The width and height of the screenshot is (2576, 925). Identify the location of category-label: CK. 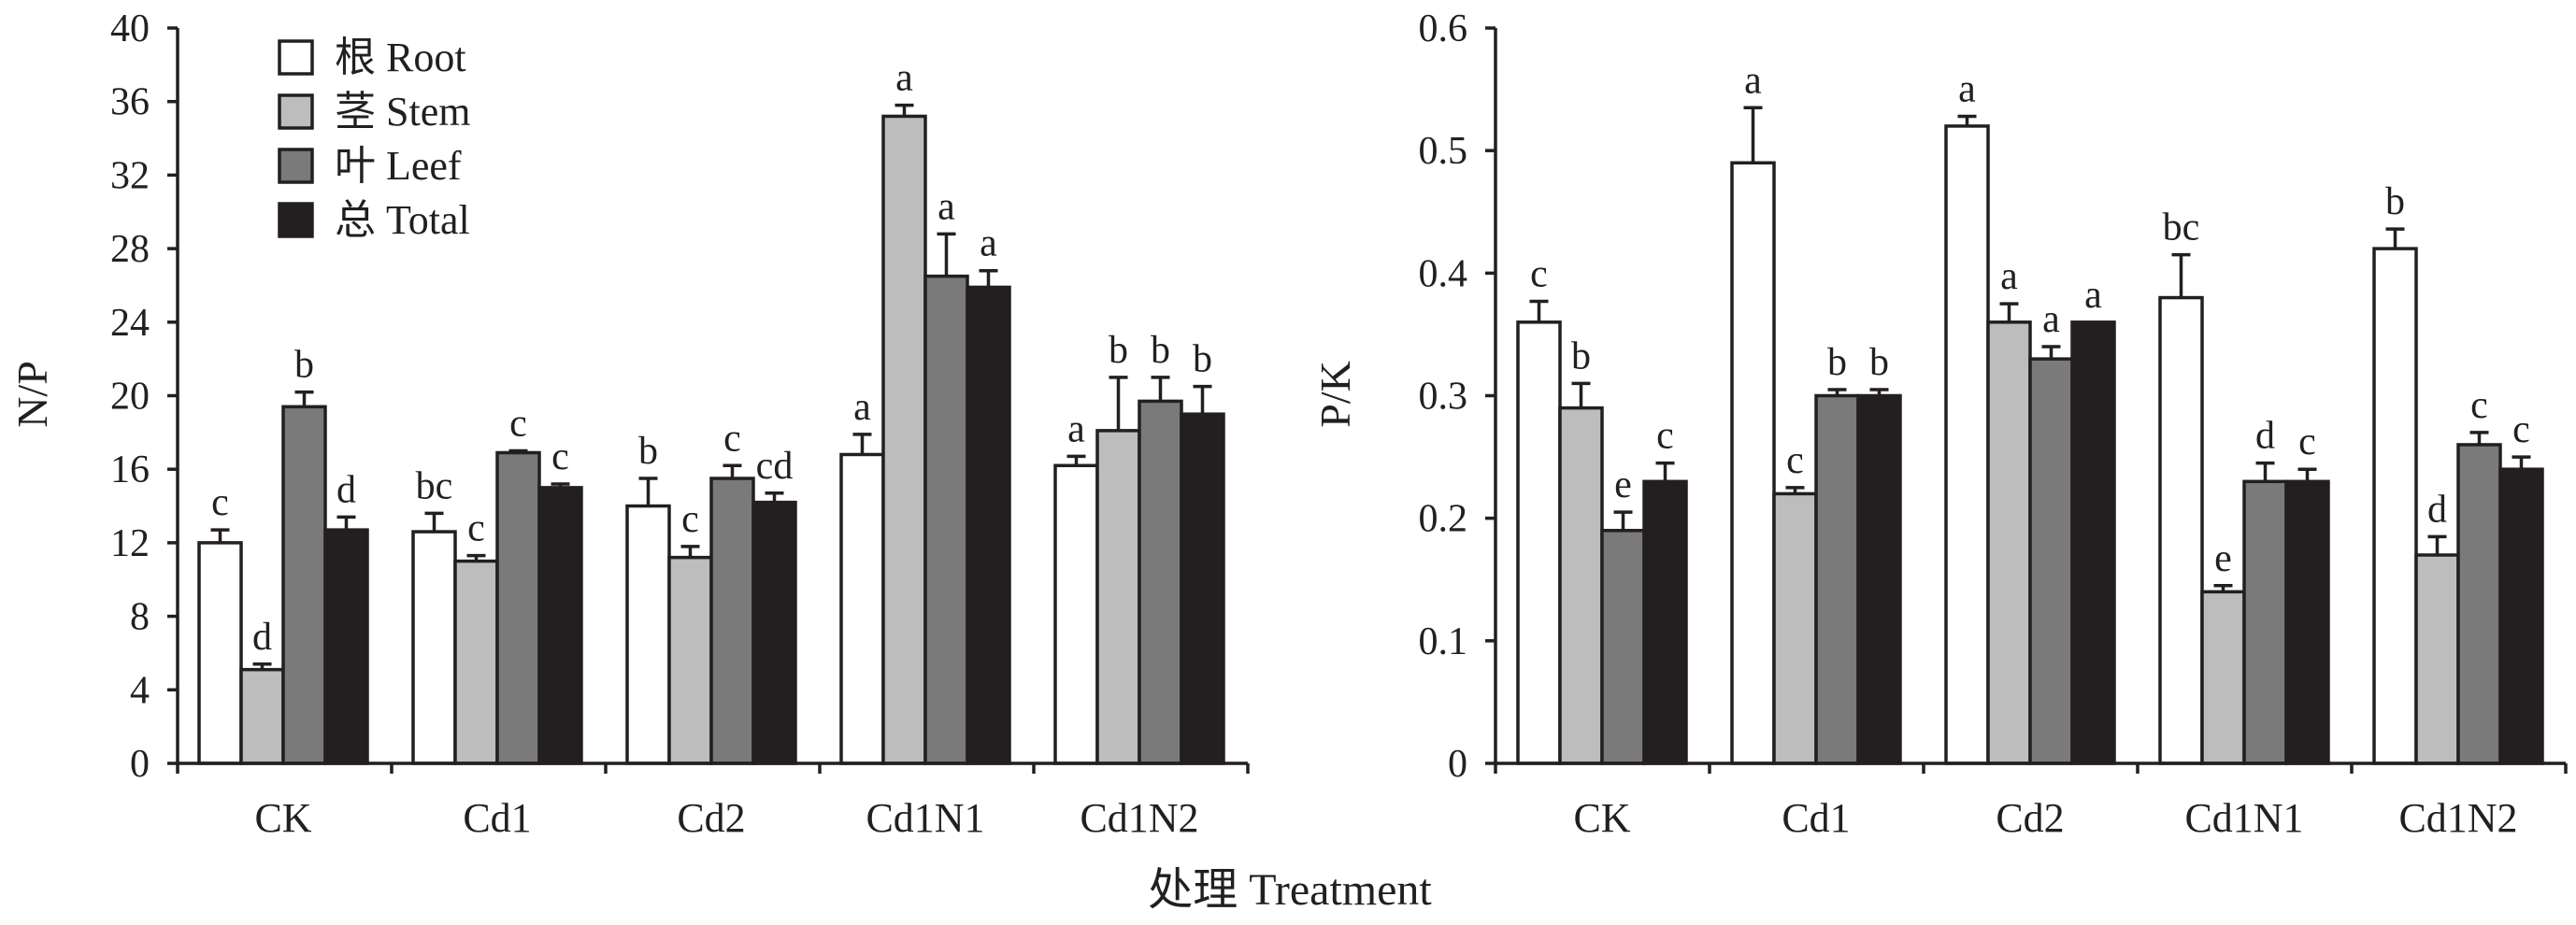
(282, 818).